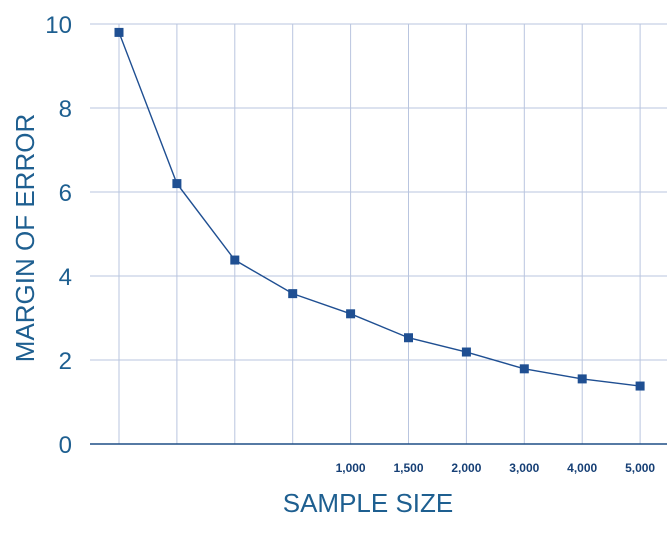 This screenshot has width=667, height=533. Describe the element at coordinates (65, 193) in the screenshot. I see `y-tick-label: 6` at that location.